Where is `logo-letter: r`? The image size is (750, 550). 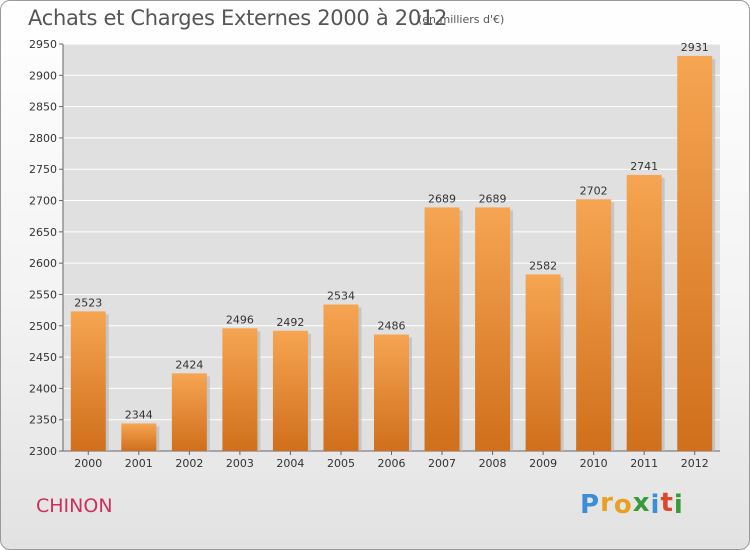 logo-letter: r is located at coordinates (607, 503).